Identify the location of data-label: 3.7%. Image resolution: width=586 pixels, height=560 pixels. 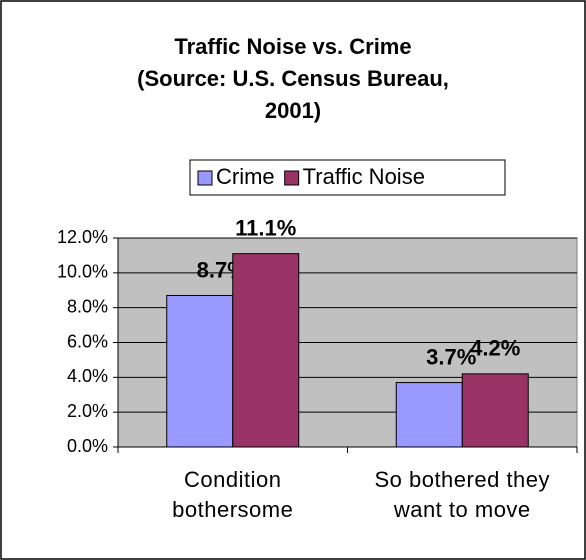
(451, 356).